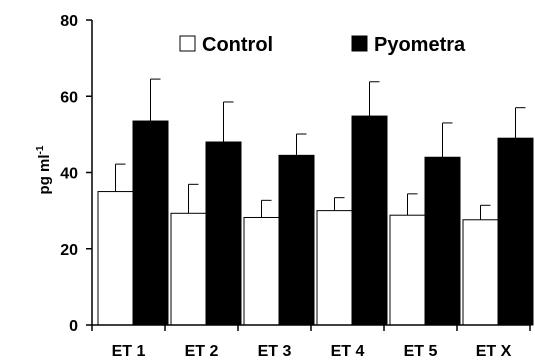  What do you see at coordinates (202, 351) in the screenshot?
I see `x-category-label: ET 2` at bounding box center [202, 351].